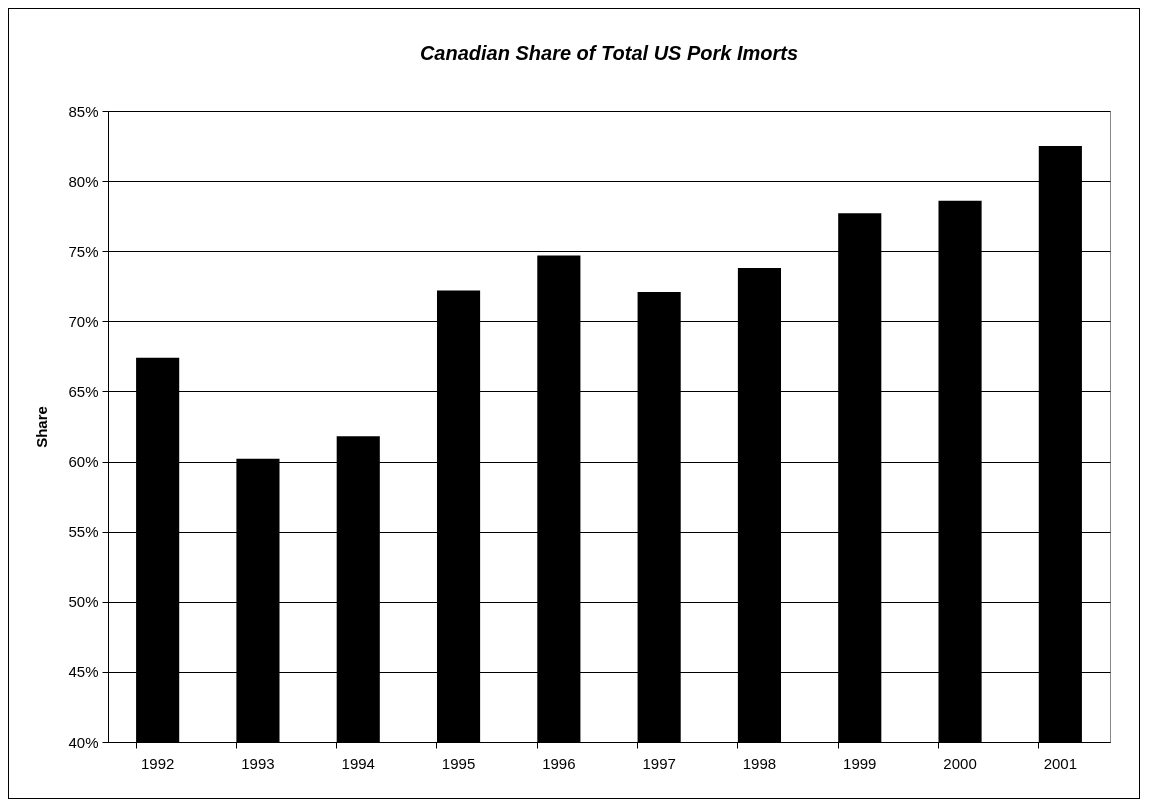 This screenshot has height=809, width=1150. What do you see at coordinates (860, 763) in the screenshot?
I see `x-tick-label: 1999` at bounding box center [860, 763].